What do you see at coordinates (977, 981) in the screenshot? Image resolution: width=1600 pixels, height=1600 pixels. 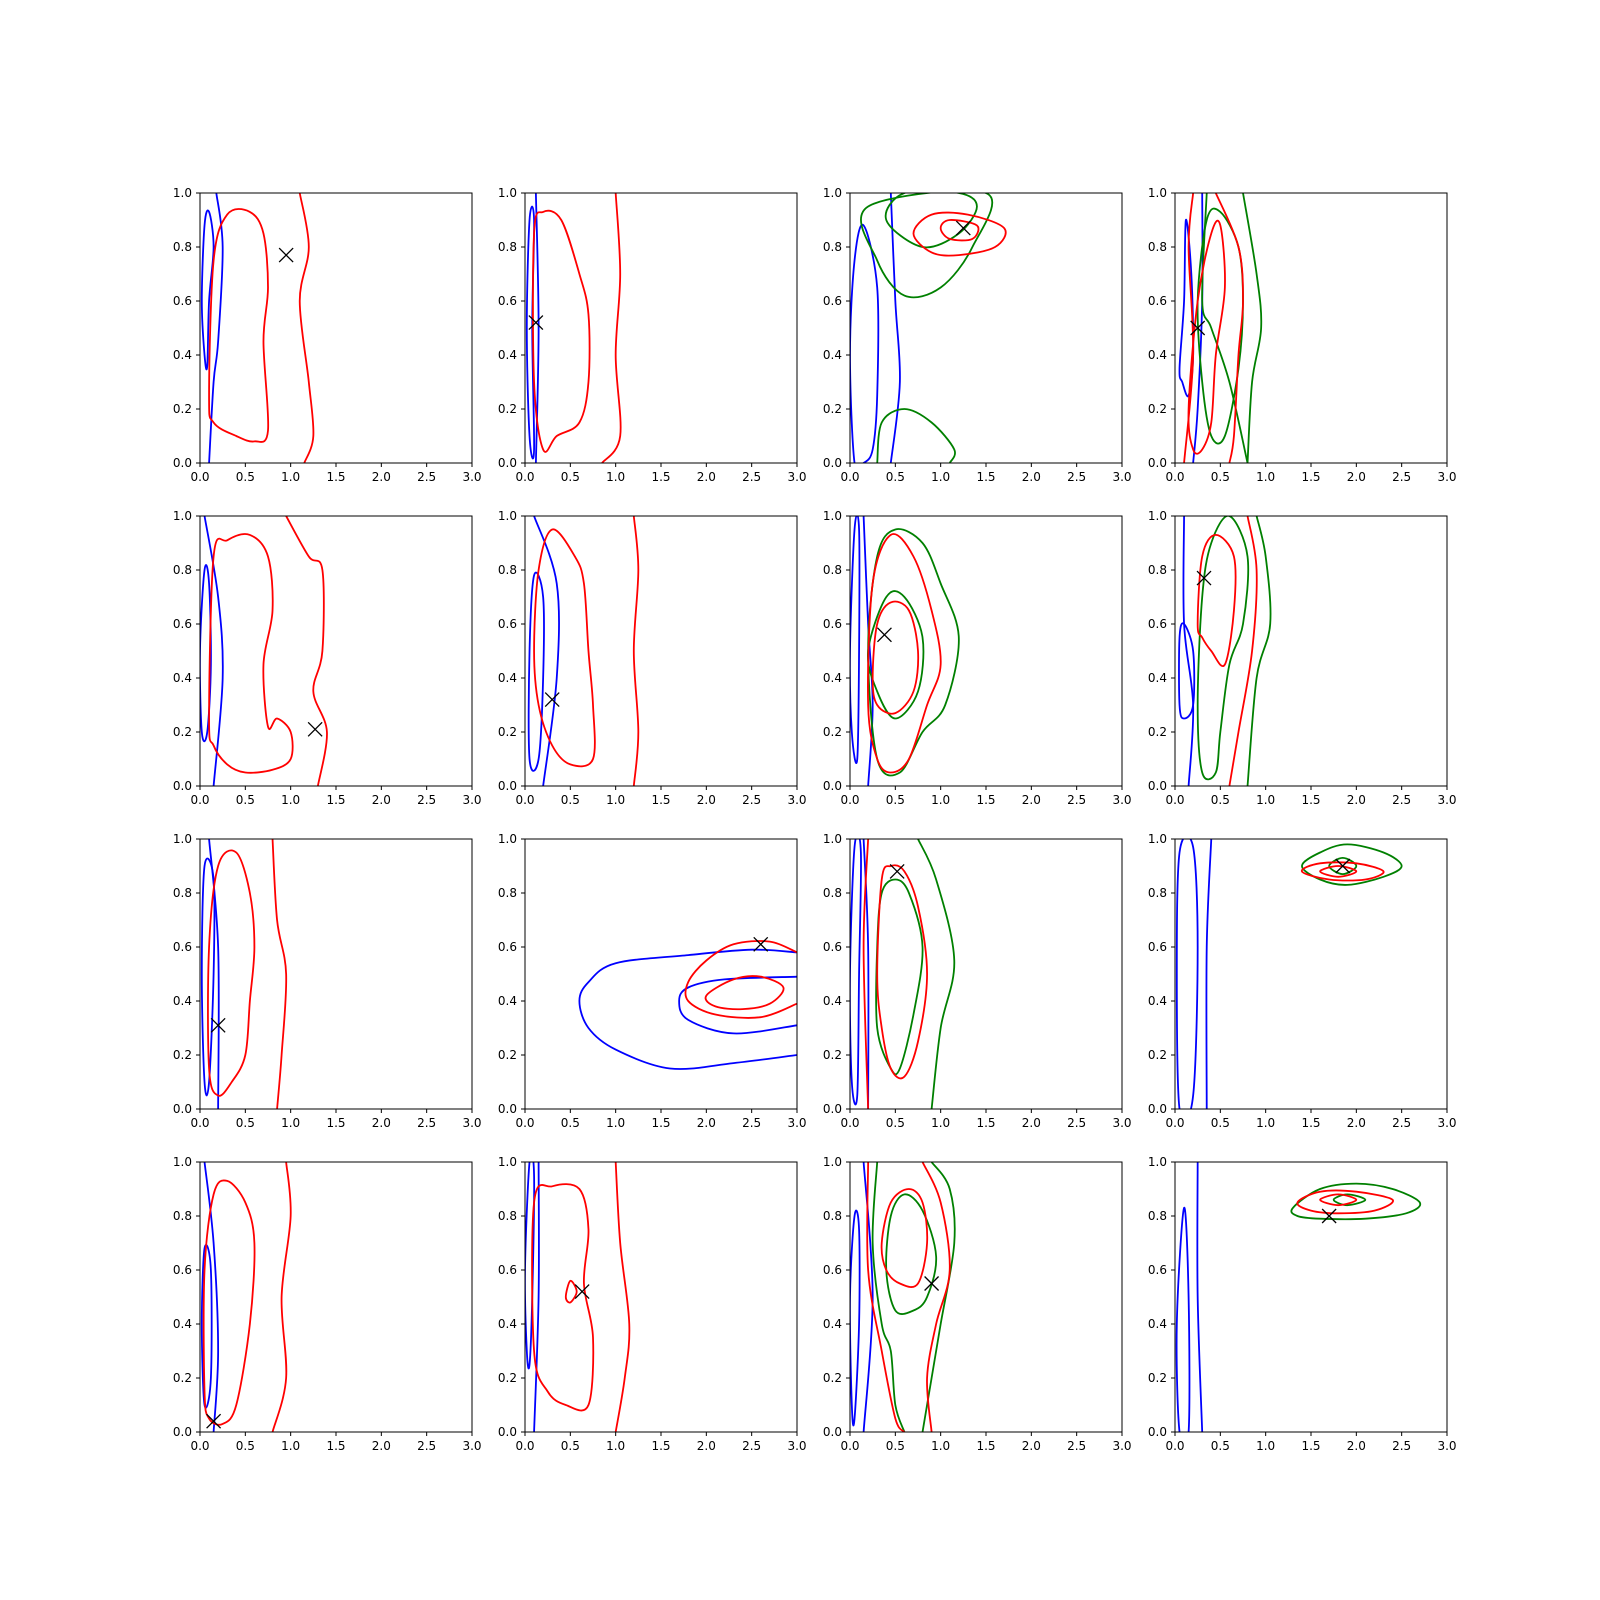 I see `subplot-r3-c3: 0.0 0.5 1.0 1.5 2.0 2.5 3.0 0.0 0.2 0.4 0.6 0.8 1.0` at bounding box center [977, 981].